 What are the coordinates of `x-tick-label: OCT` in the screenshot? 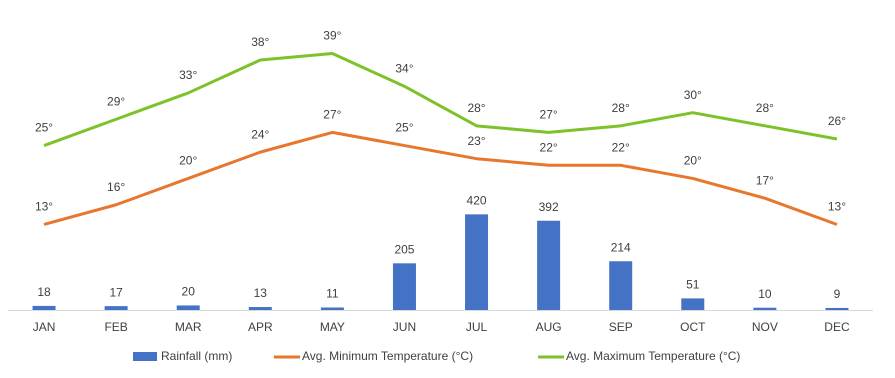 It's located at (693, 327).